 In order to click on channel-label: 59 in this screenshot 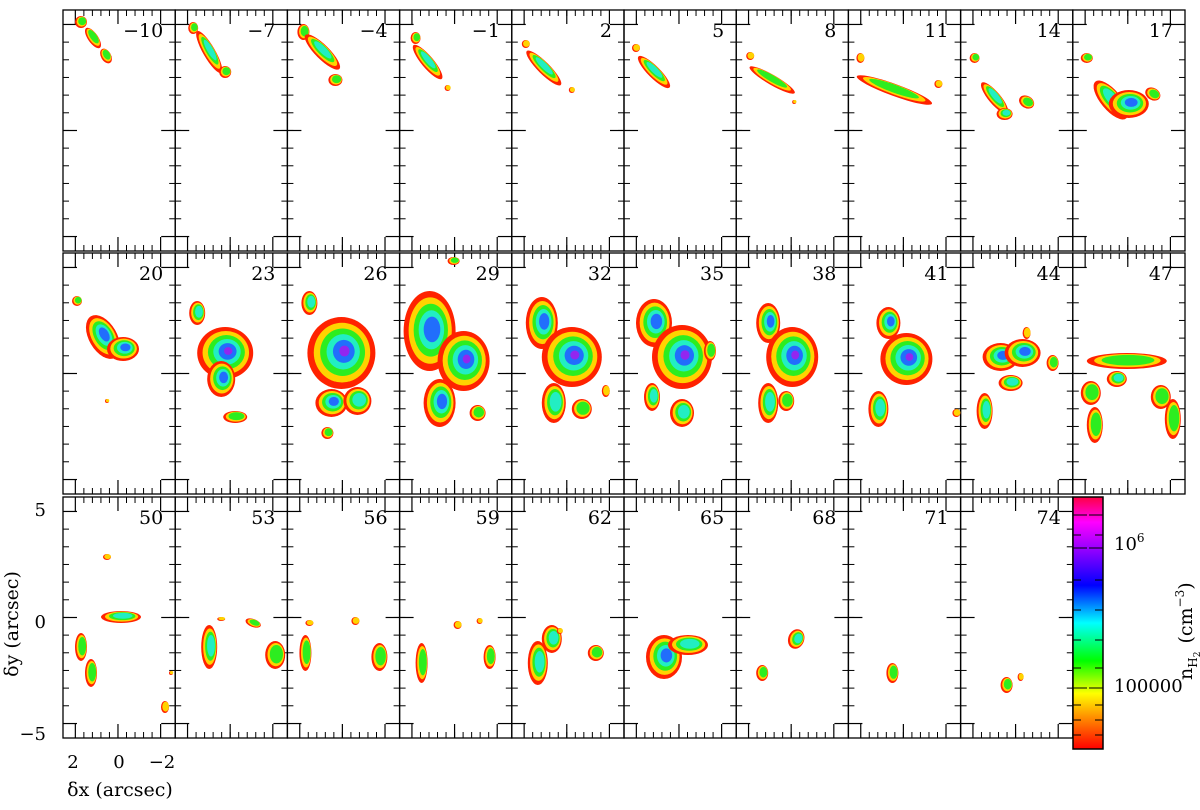, I will do `click(488, 518)`.